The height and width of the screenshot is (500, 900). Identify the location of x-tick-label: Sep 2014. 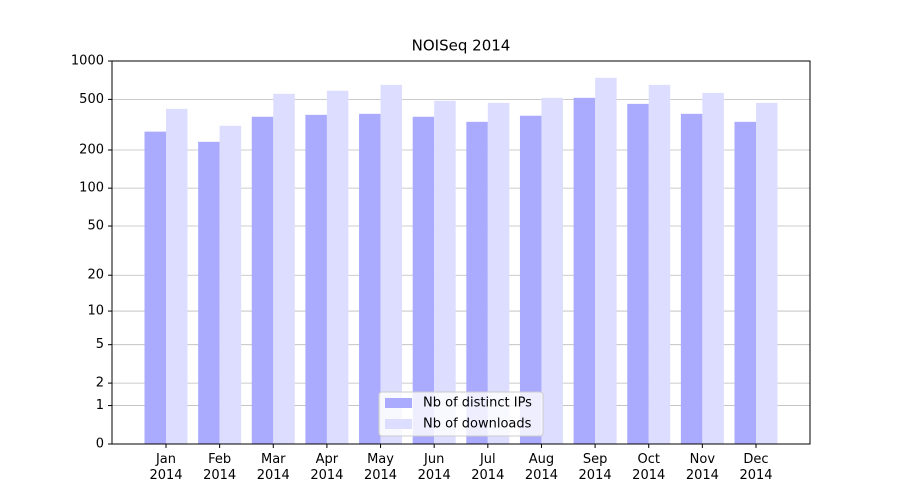
(595, 467).